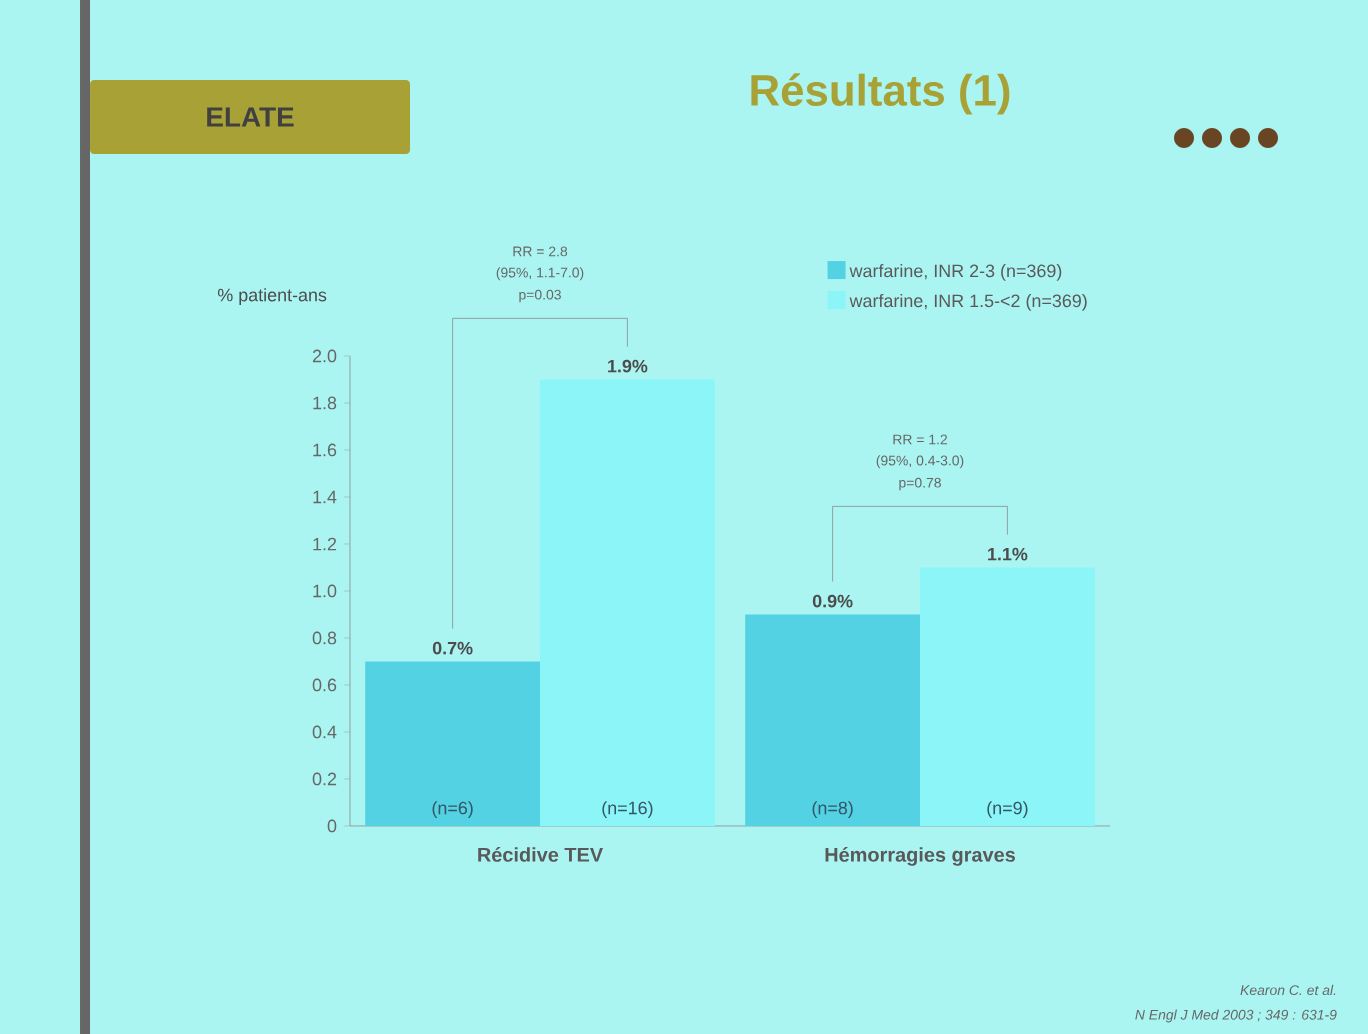 This screenshot has height=1034, width=1368. What do you see at coordinates (324, 685) in the screenshot?
I see `y-tick-label: 0.6` at bounding box center [324, 685].